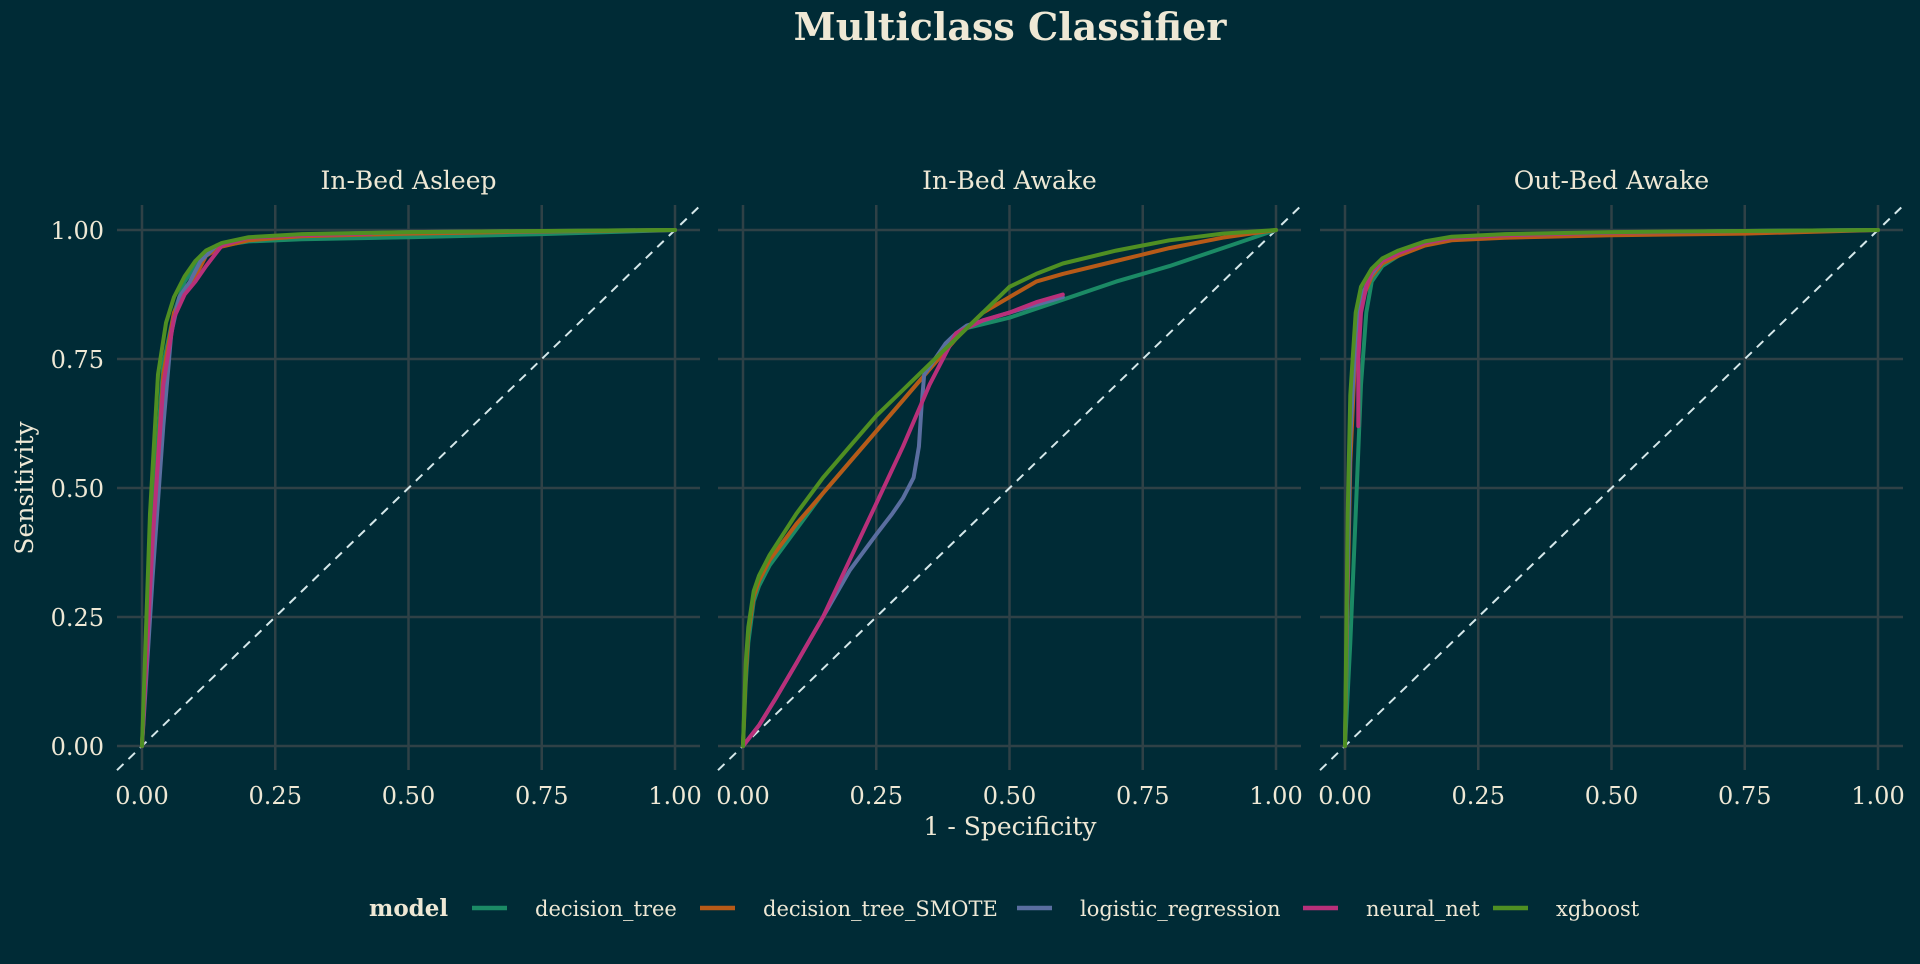 Image resolution: width=1920 pixels, height=964 pixels. Describe the element at coordinates (1009, 180) in the screenshot. I see `panel-title: In-Bed Awake` at that location.